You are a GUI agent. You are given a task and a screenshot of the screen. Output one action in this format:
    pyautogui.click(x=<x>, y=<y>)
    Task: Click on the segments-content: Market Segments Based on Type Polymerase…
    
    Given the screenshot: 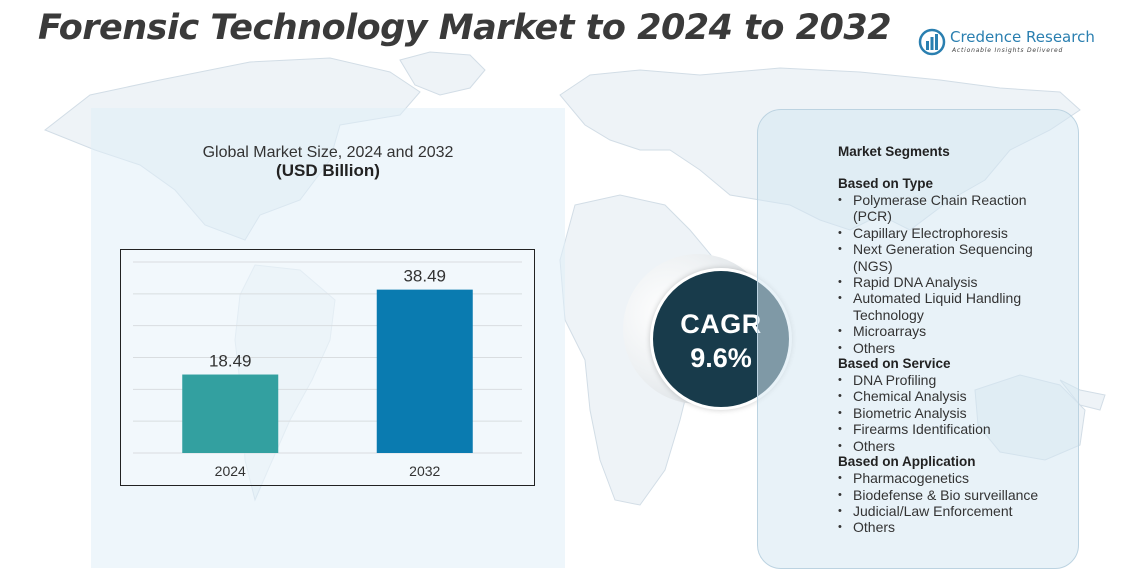 What is the action you would take?
    pyautogui.click(x=953, y=340)
    